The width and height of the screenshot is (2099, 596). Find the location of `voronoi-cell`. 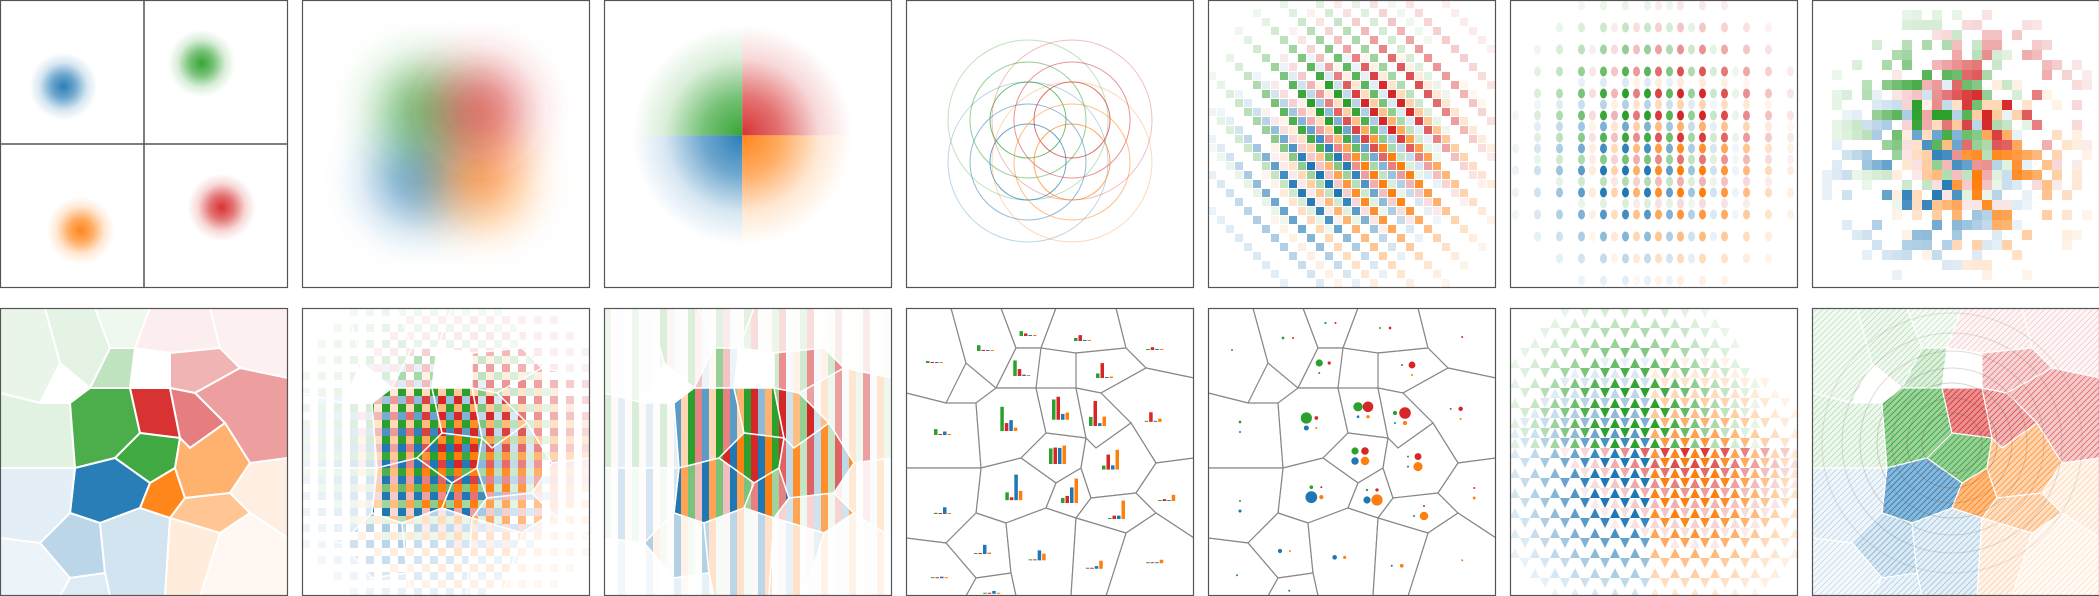

voronoi-cell is located at coordinates (135, 551).